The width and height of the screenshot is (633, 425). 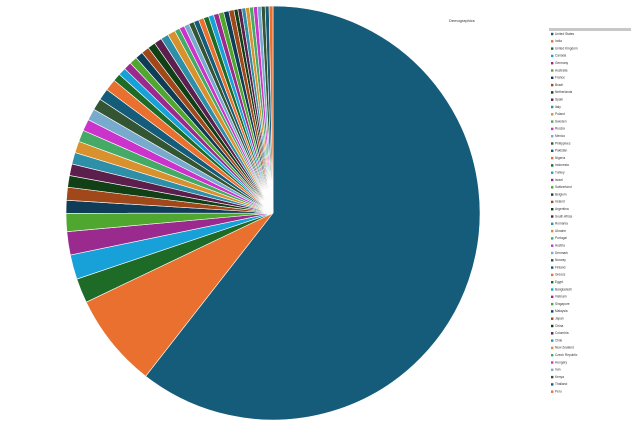 I want to click on legend-label: United Kingdom, so click(x=566, y=48).